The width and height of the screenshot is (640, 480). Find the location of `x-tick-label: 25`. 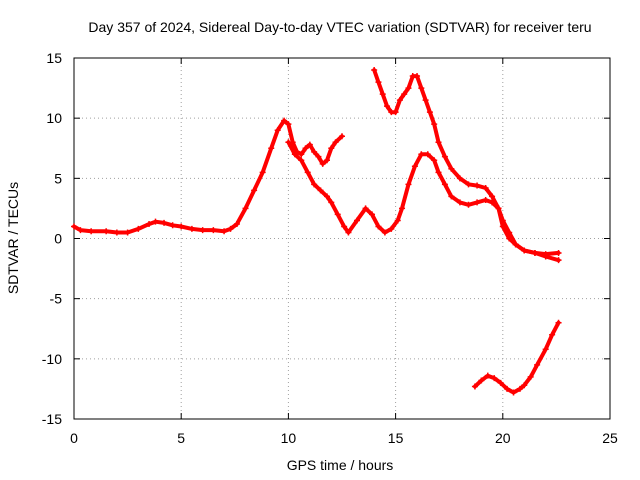

x-tick-label: 25 is located at coordinates (610, 438).